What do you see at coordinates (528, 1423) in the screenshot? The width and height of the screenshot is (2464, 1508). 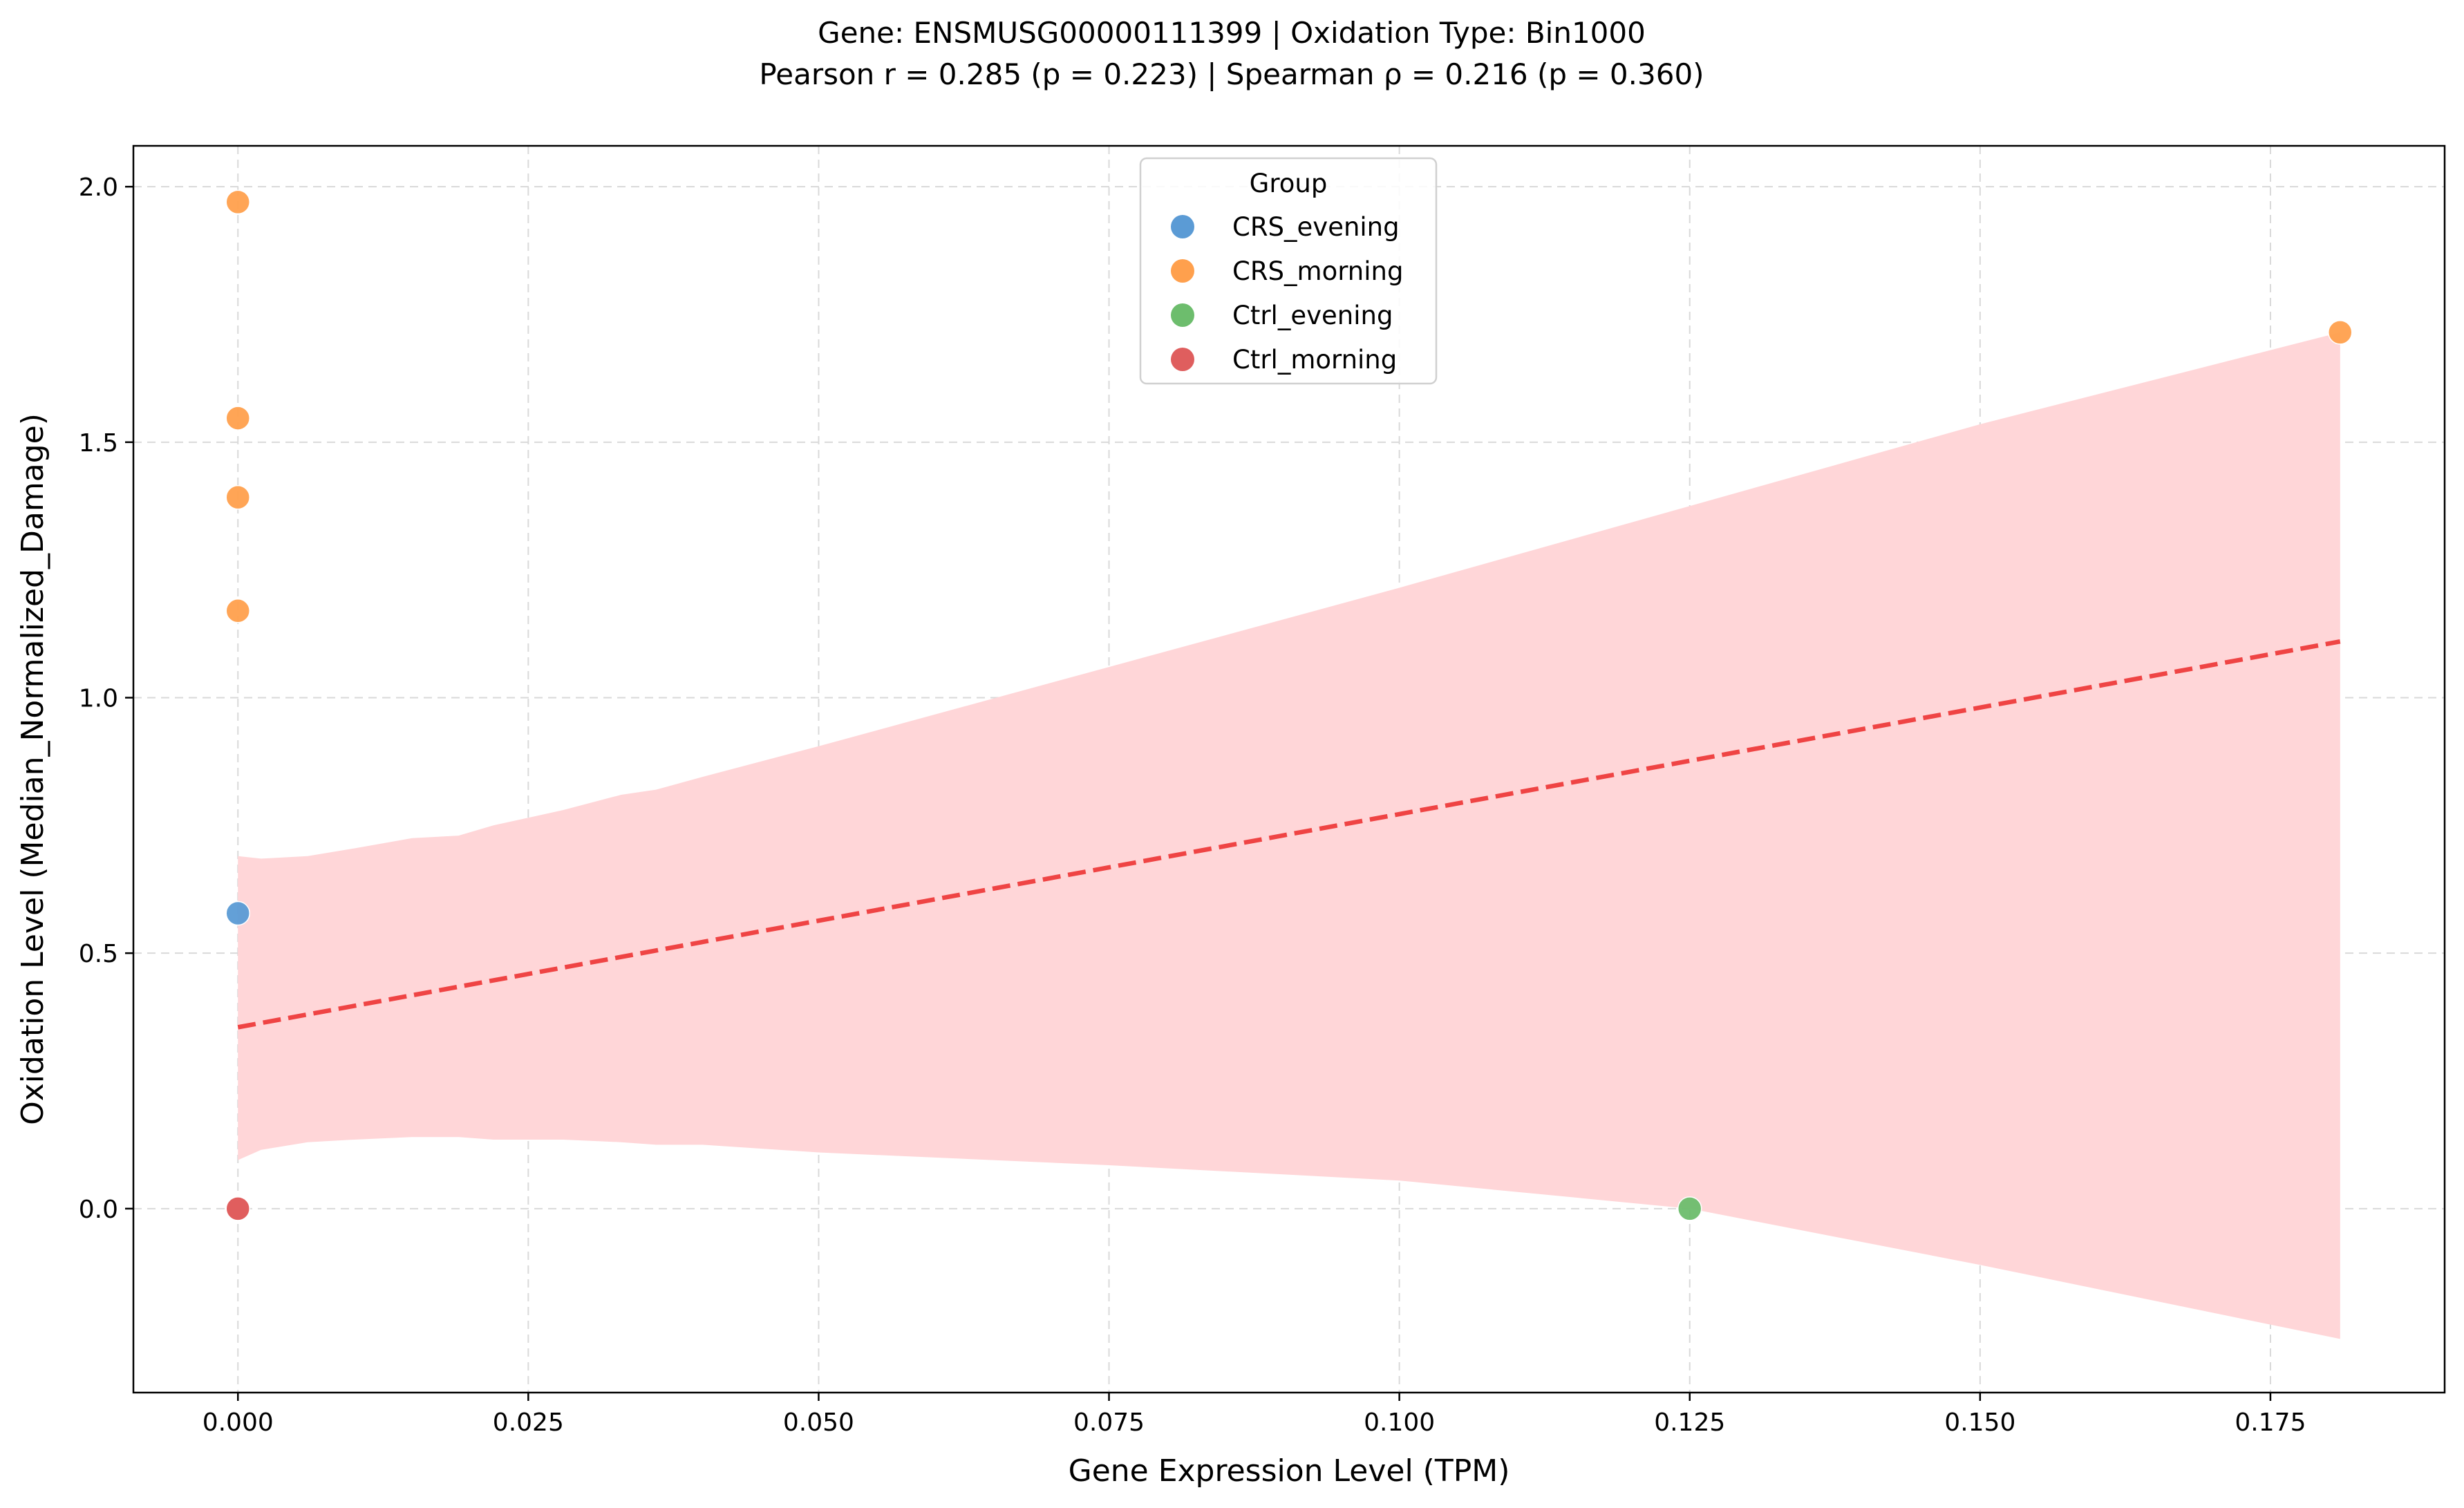 I see `x-tick-label: 0.025` at bounding box center [528, 1423].